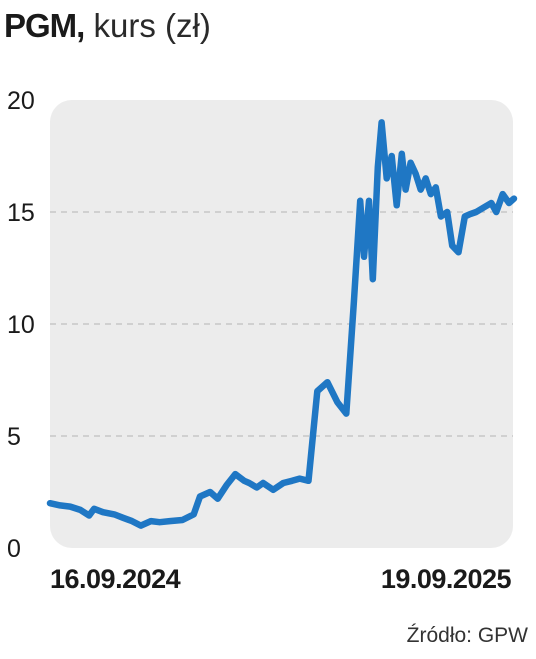 The width and height of the screenshot is (536, 659). What do you see at coordinates (14, 549) in the screenshot?
I see `y-tick-label: 0` at bounding box center [14, 549].